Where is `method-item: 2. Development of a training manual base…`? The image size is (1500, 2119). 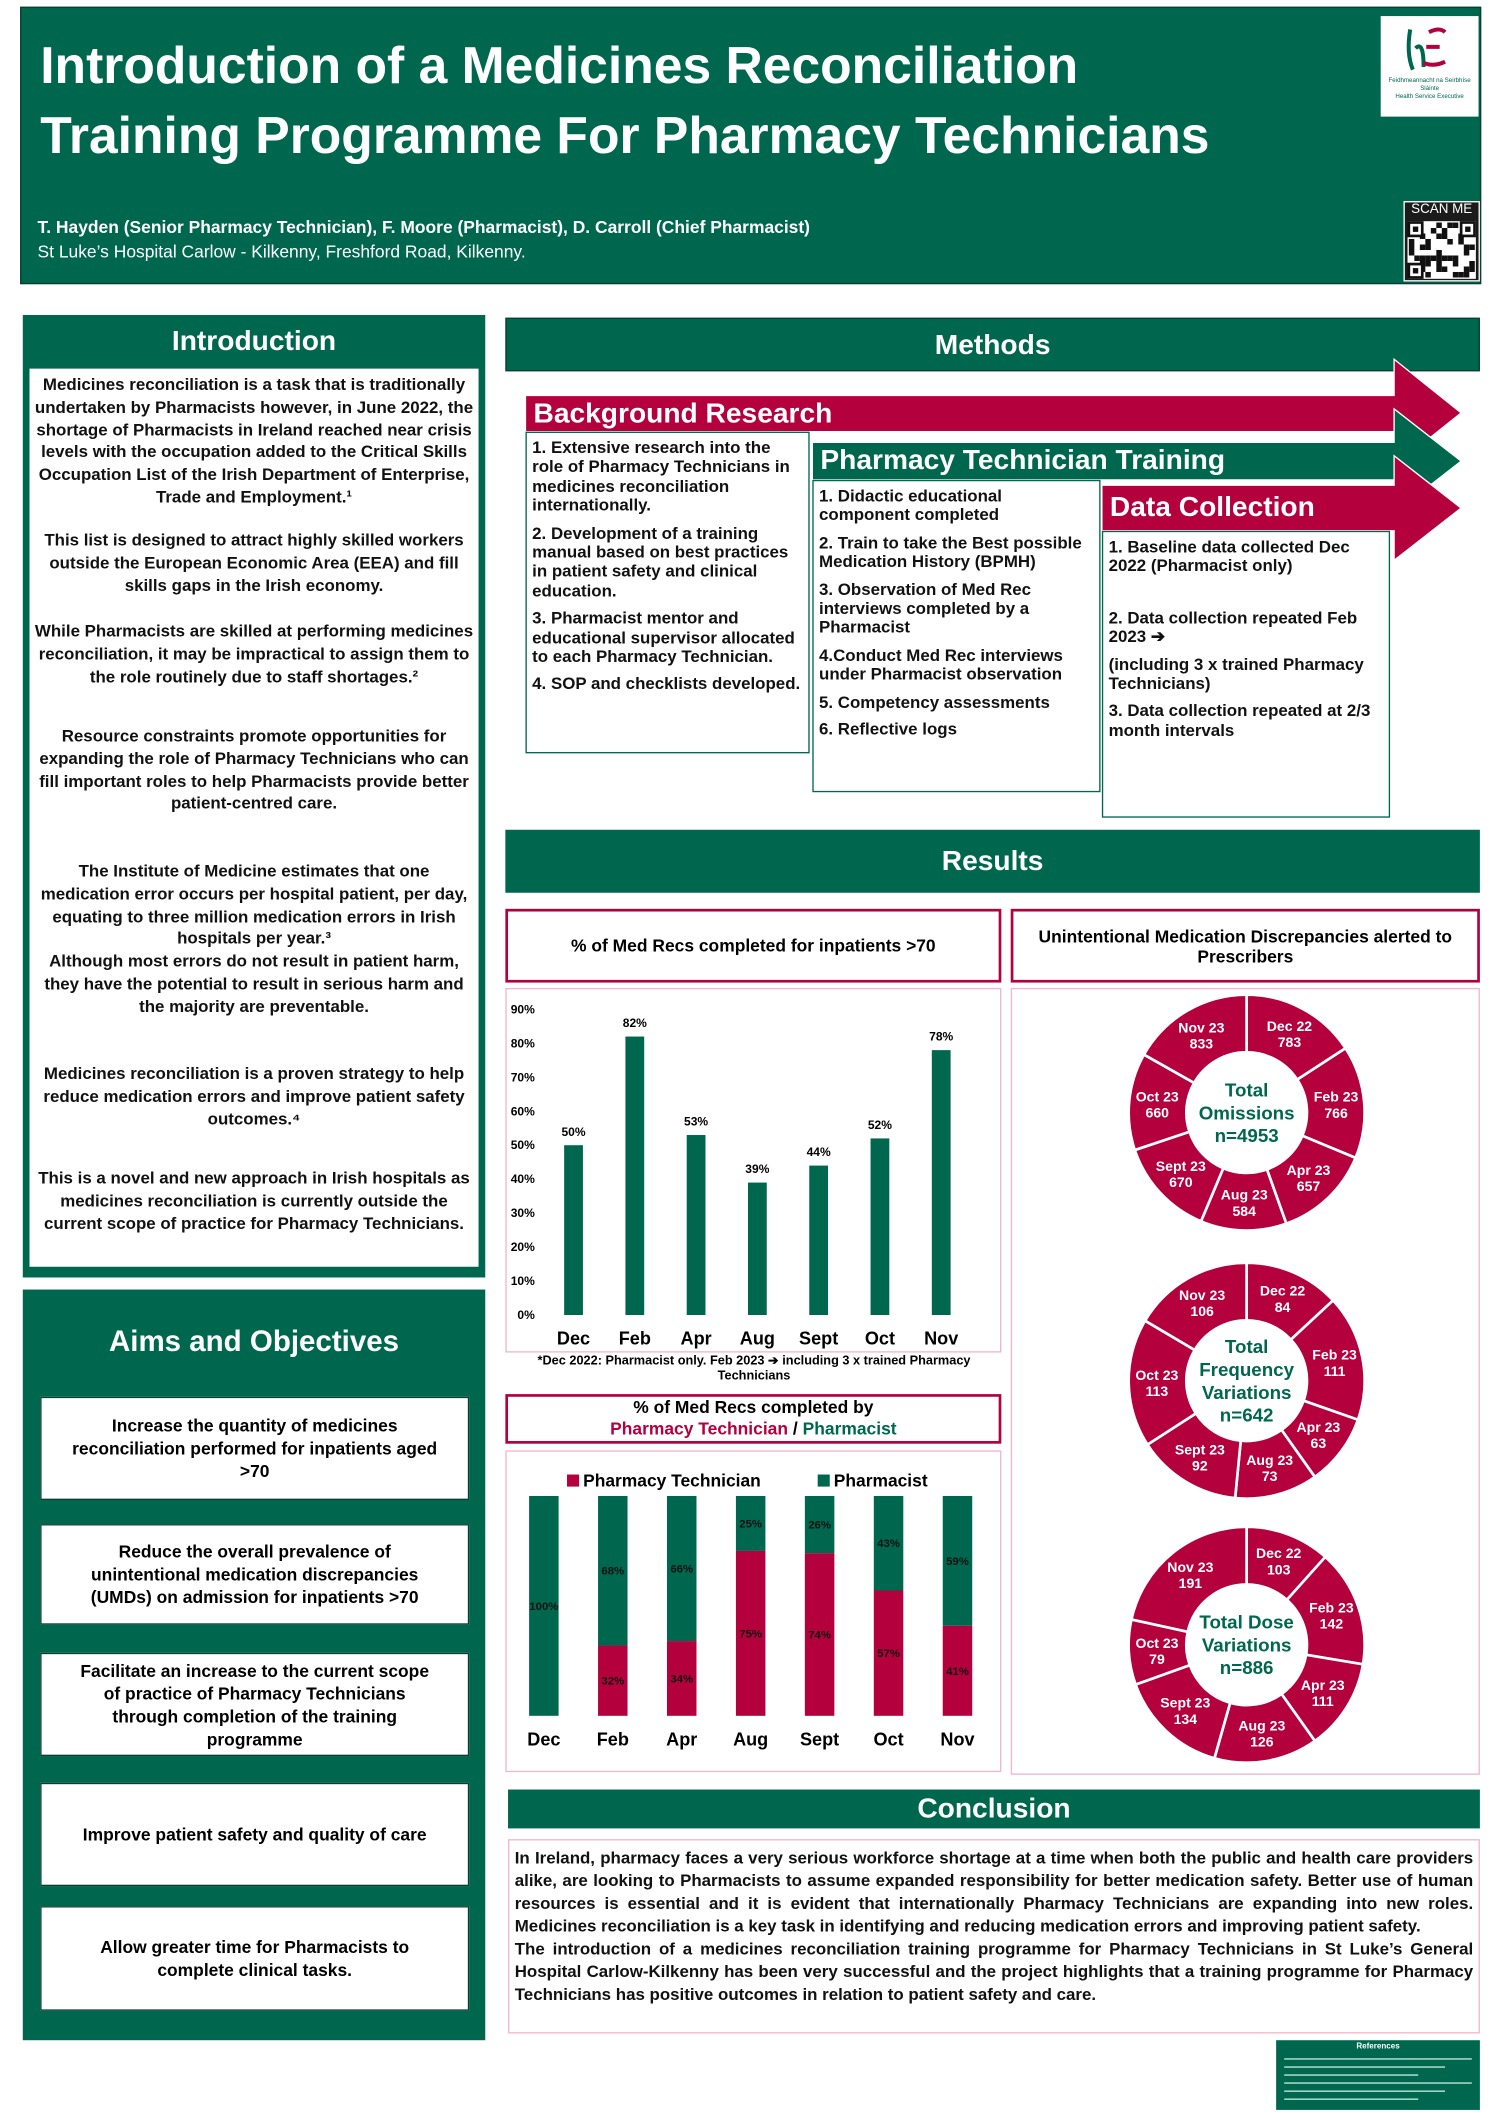 method-item: 2. Development of a training manual base… is located at coordinates (660, 562).